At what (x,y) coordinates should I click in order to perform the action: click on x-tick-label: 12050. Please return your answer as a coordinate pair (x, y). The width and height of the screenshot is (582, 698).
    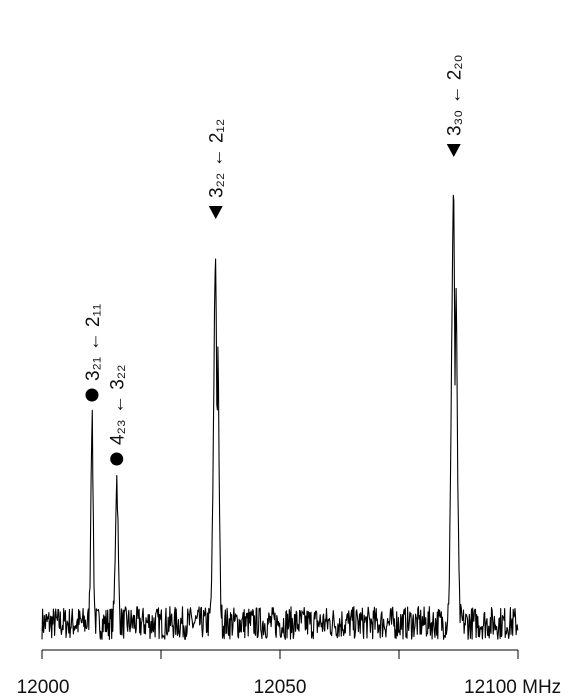
    Looking at the image, I should click on (280, 687).